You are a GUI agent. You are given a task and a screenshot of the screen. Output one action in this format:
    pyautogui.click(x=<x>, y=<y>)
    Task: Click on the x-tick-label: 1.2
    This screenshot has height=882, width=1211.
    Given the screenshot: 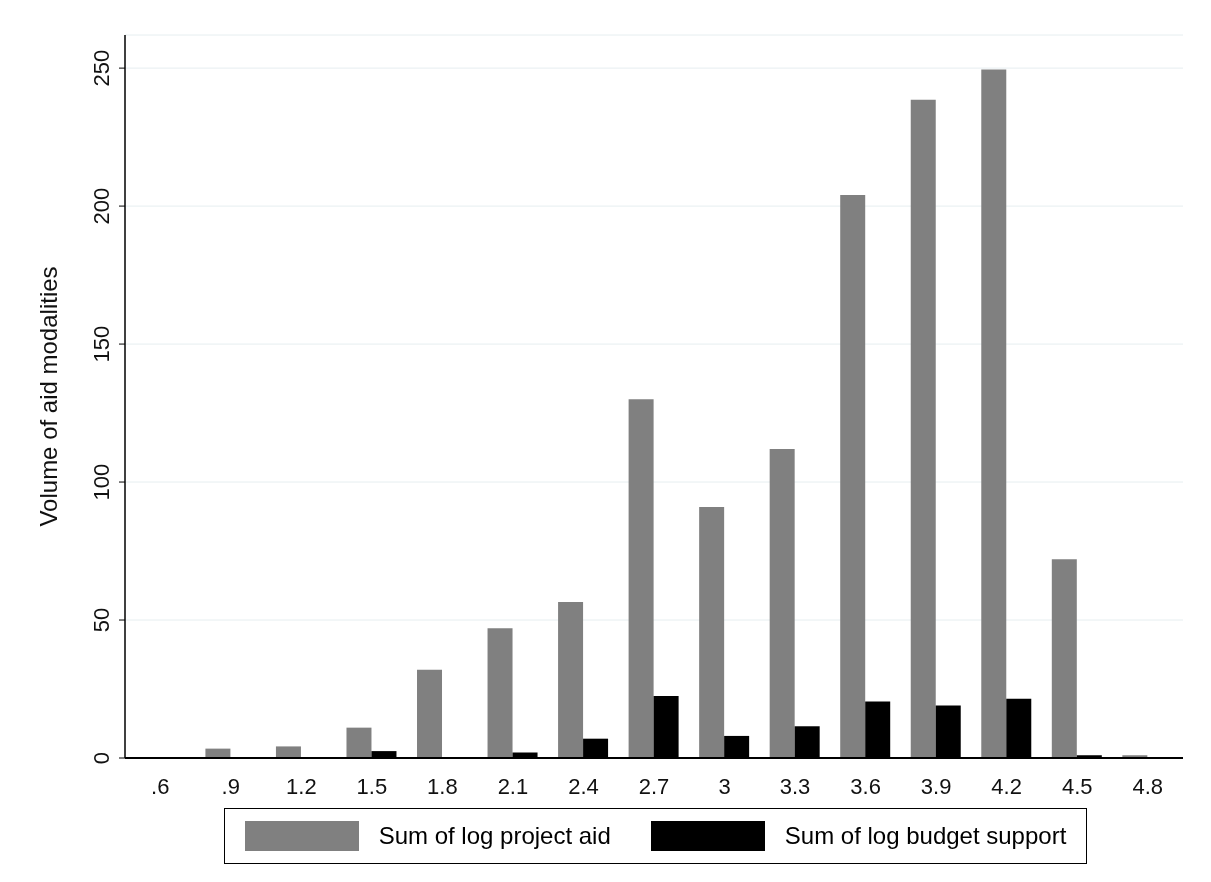 What is the action you would take?
    pyautogui.click(x=301, y=786)
    